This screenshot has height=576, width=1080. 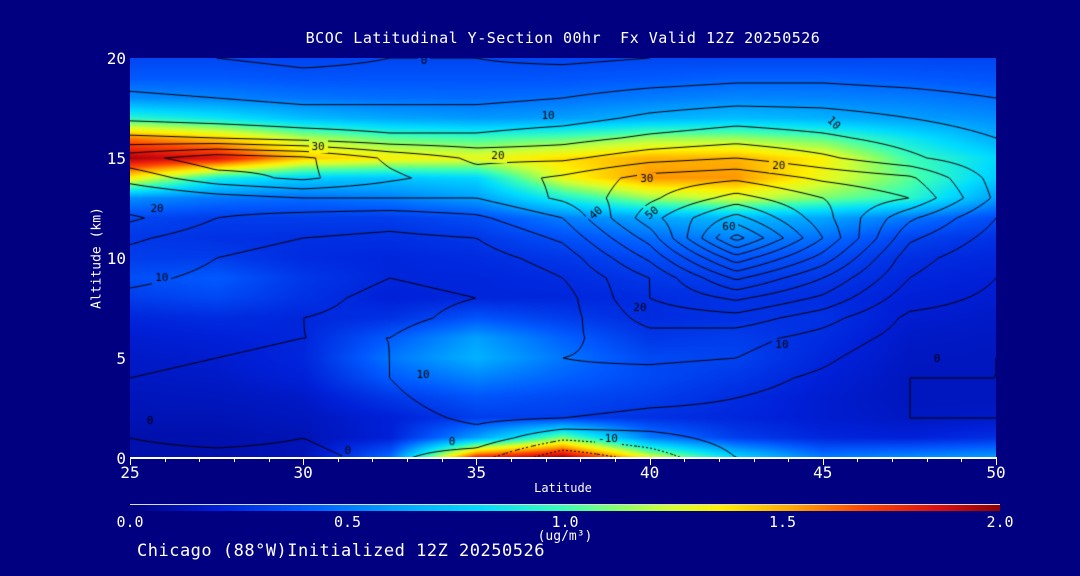 What do you see at coordinates (476, 472) in the screenshot?
I see `x-tick-label: 35` at bounding box center [476, 472].